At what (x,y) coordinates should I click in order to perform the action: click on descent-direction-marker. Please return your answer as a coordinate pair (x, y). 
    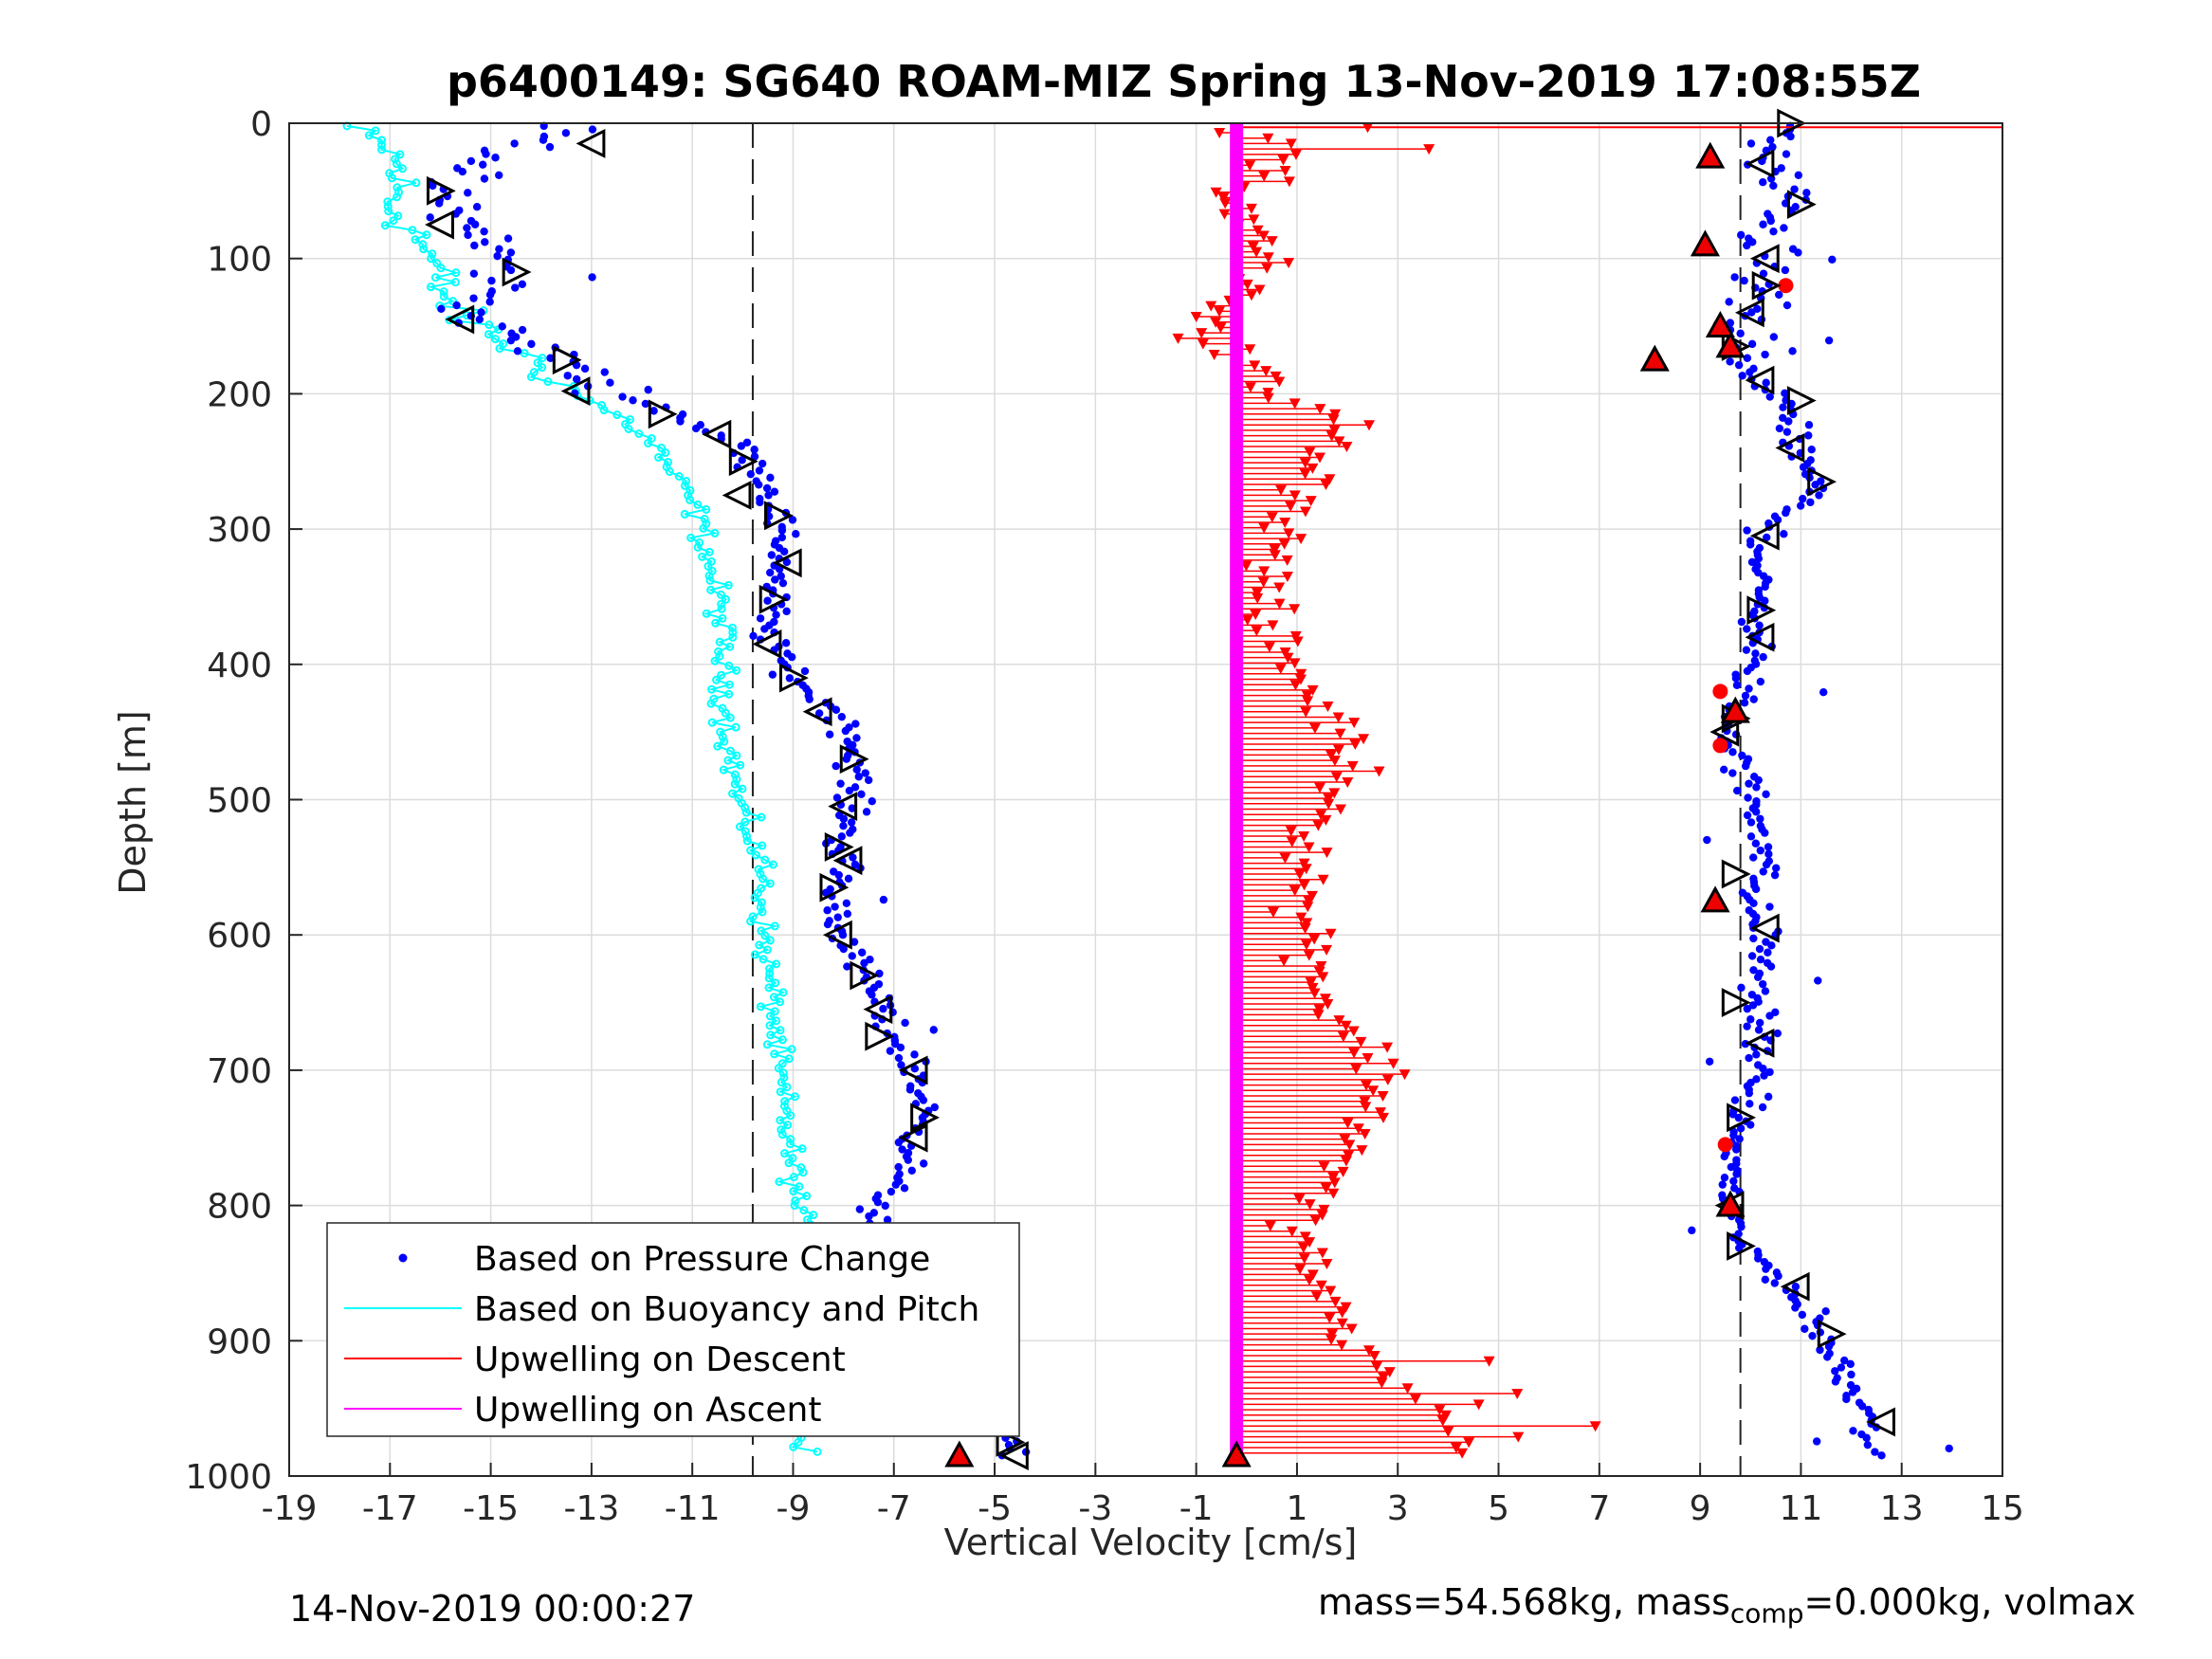
    Looking at the image, I should click on (817, 712).